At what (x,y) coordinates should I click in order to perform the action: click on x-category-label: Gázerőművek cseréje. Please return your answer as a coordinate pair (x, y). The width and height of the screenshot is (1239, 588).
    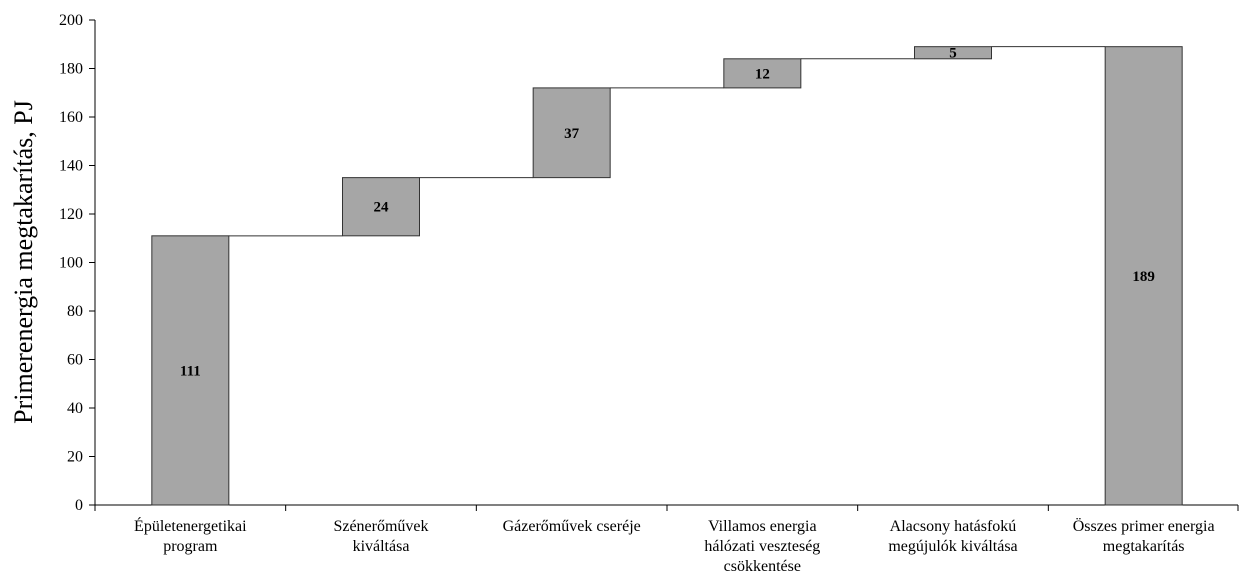
    Looking at the image, I should click on (572, 526).